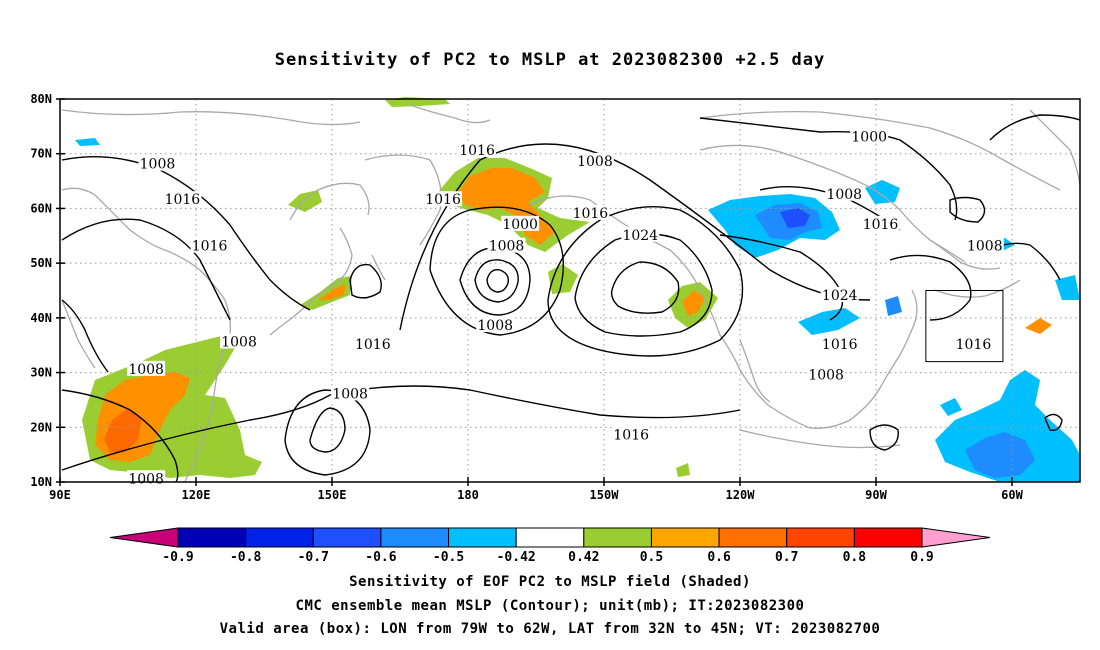 This screenshot has width=1100, height=650. What do you see at coordinates (605, 495) in the screenshot?
I see `lon-tick-label: 150W` at bounding box center [605, 495].